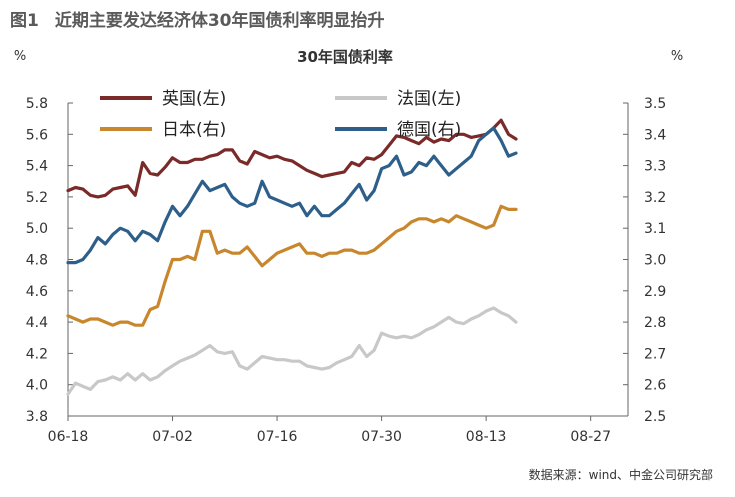  I want to click on right-axis-unit: %, so click(677, 56).